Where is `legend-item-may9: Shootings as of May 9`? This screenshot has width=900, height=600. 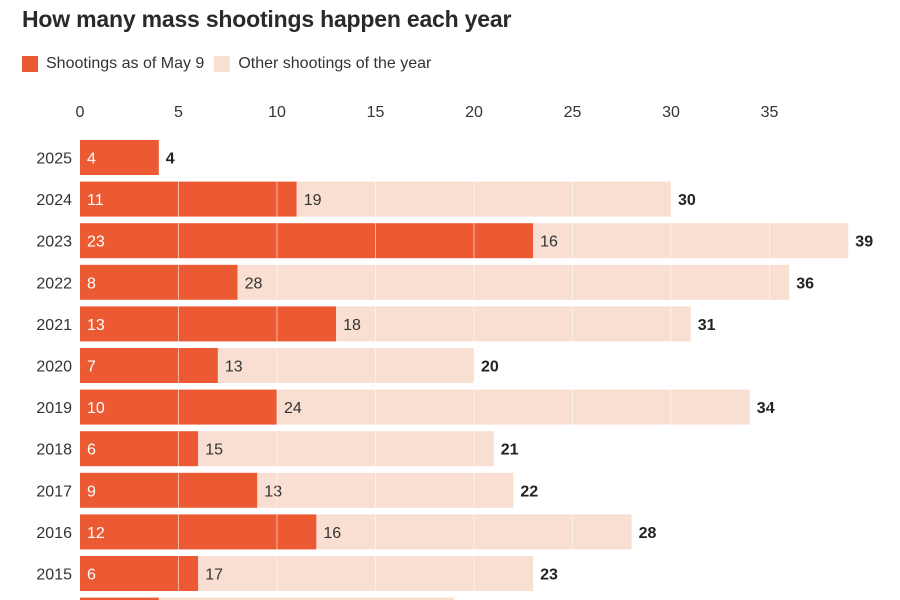
legend-item-may9: Shootings as of May 9 is located at coordinates (113, 64).